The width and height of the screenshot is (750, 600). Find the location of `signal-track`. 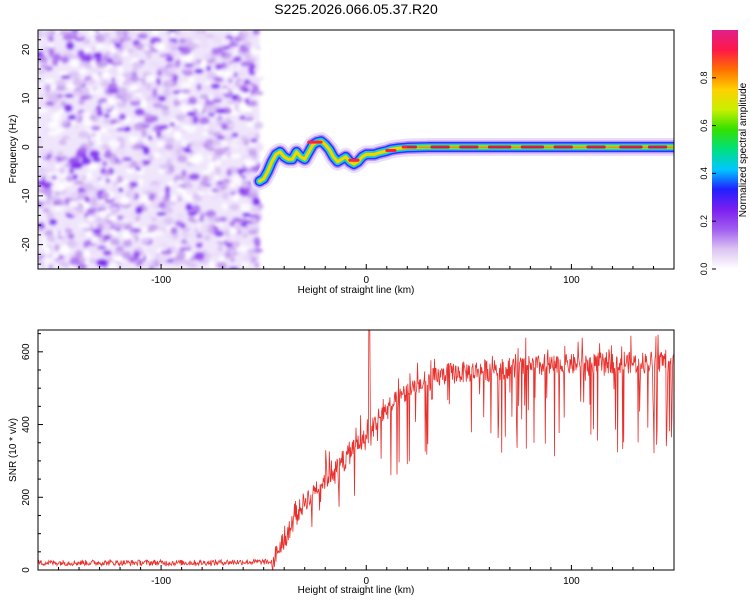

signal-track is located at coordinates (462, 161).